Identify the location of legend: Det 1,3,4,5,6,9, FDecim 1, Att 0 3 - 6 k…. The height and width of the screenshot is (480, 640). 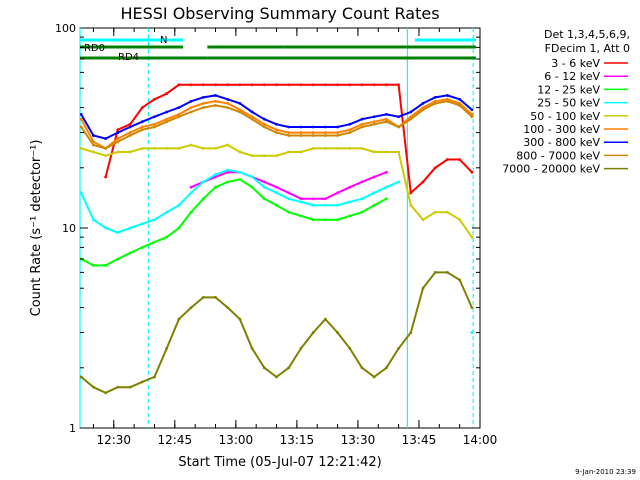
(566, 102).